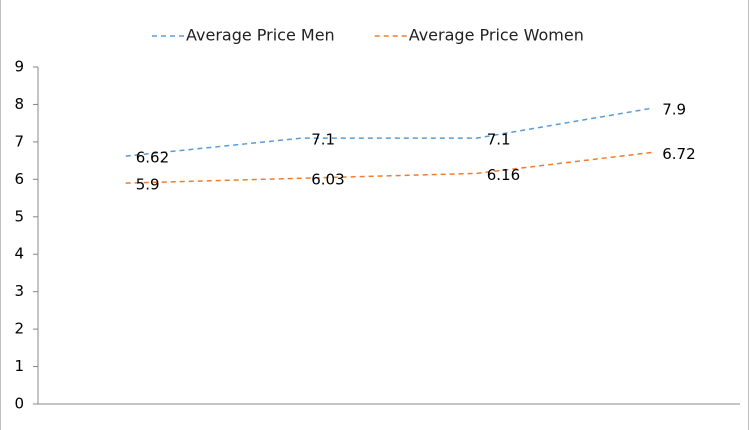 Image resolution: width=750 pixels, height=430 pixels. What do you see at coordinates (19, 216) in the screenshot?
I see `y-tick-label: 5` at bounding box center [19, 216].